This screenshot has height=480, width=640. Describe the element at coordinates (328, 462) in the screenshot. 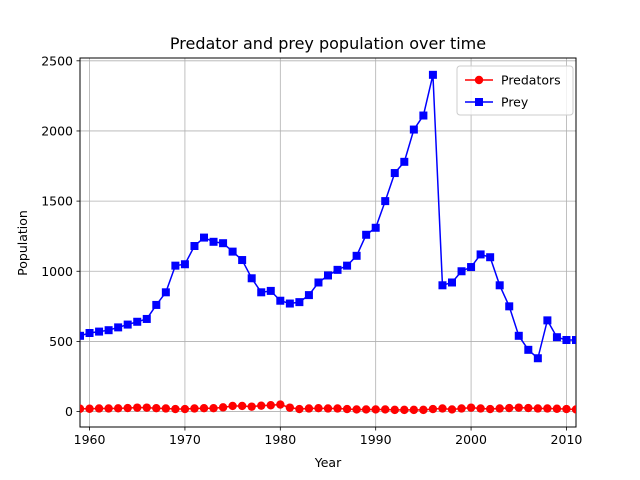

I see `x-axis-label: Year` at that location.